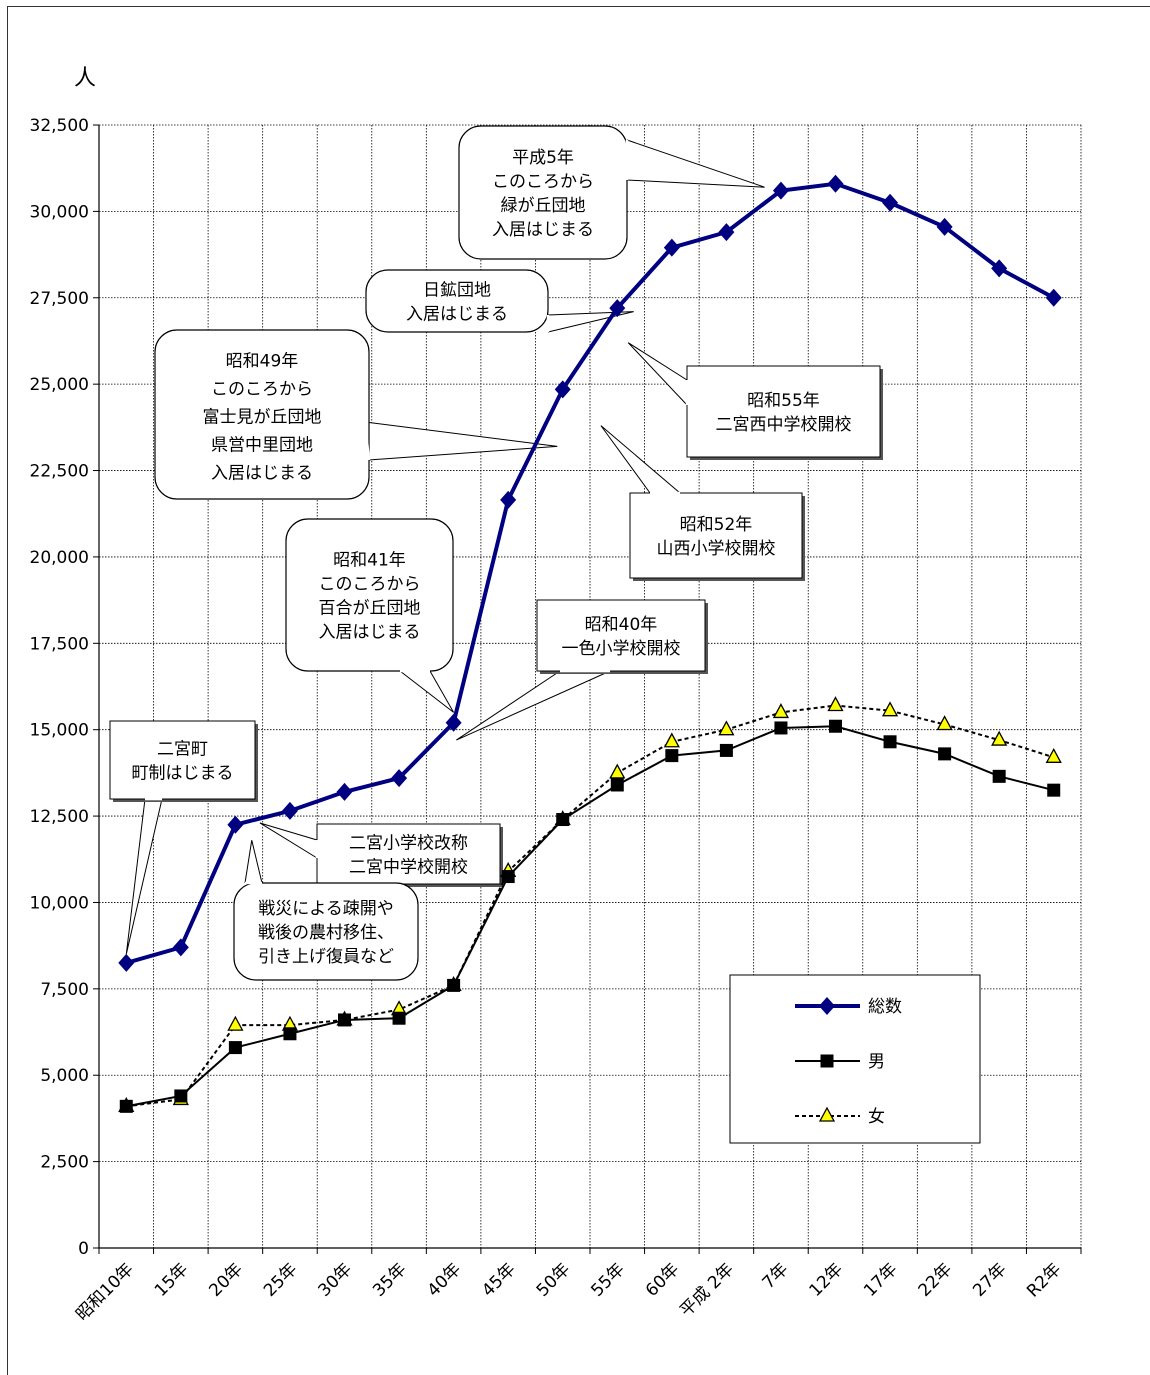 The image size is (1150, 1375). Describe the element at coordinates (85, 78) in the screenshot. I see `y-axis-label: 人` at that location.